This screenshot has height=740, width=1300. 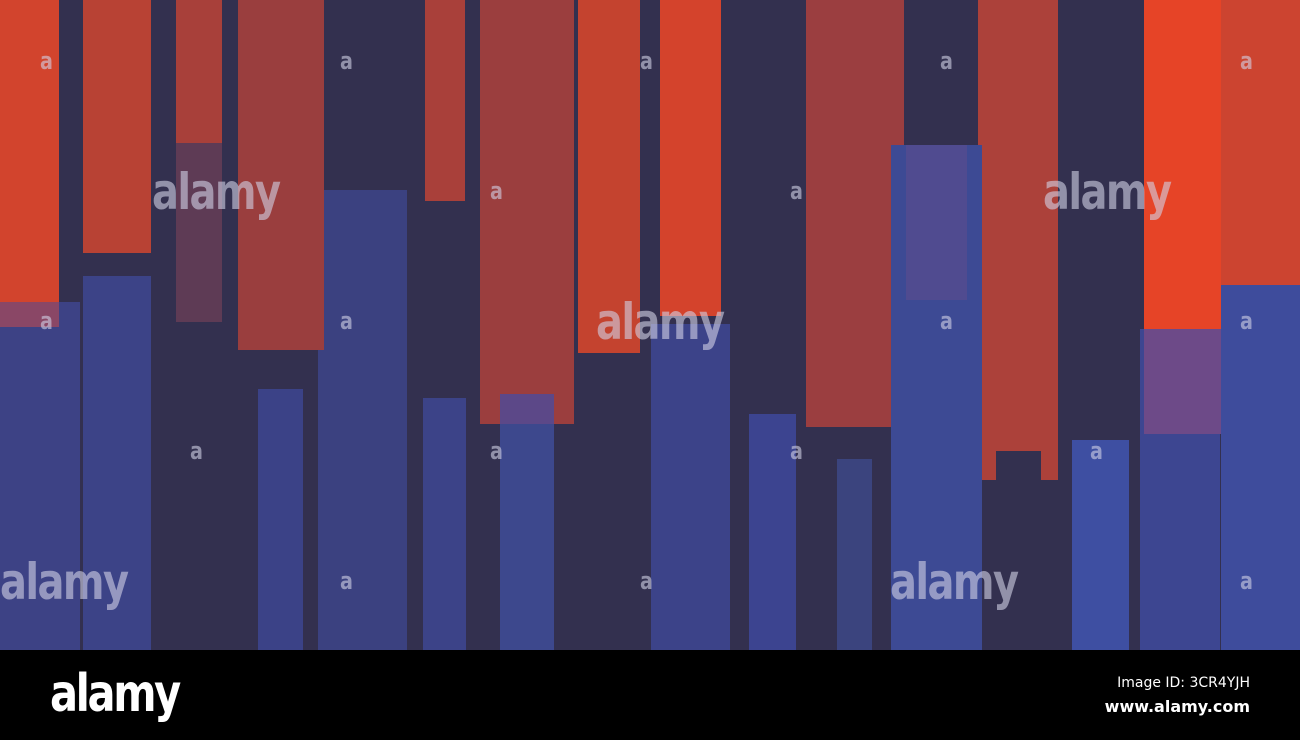 I want to click on red-faded-bar, so click(x=199, y=232).